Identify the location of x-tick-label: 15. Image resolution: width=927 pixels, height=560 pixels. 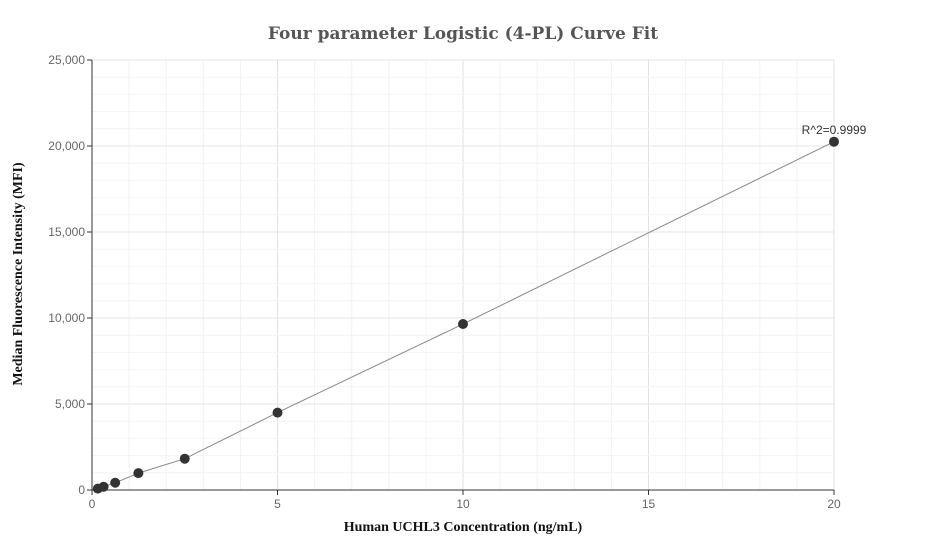
(649, 504).